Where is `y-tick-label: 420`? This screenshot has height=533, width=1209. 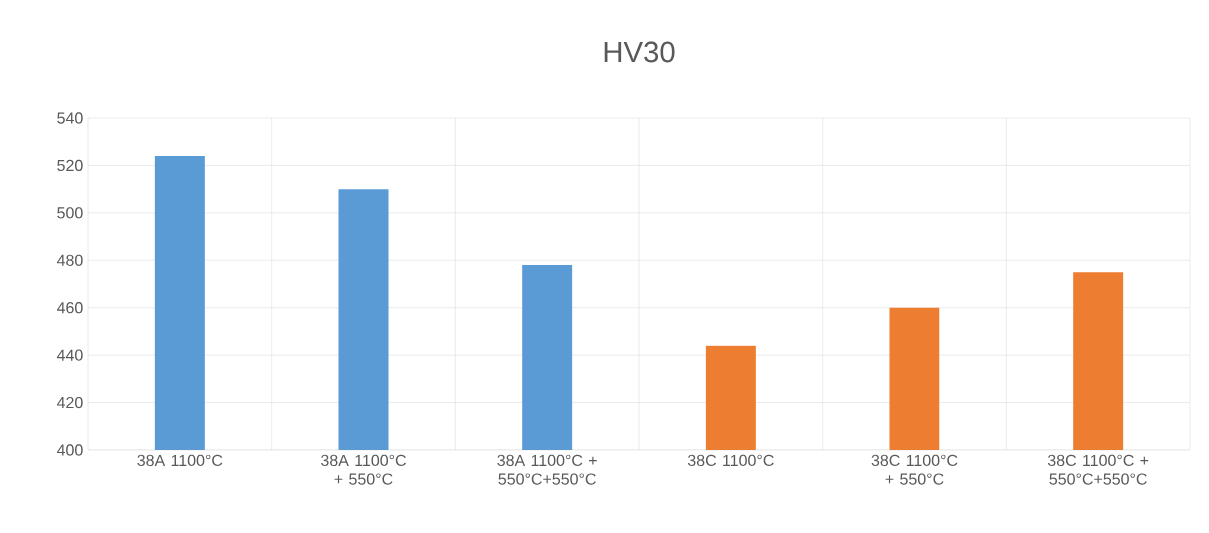
y-tick-label: 420 is located at coordinates (69, 402).